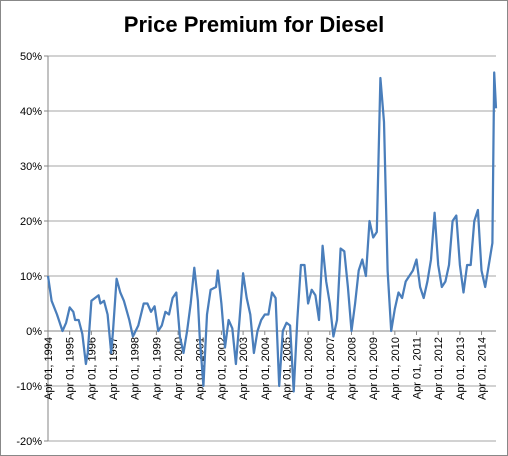 This screenshot has width=508, height=456. What do you see at coordinates (136, 368) in the screenshot?
I see `x-tick-label: Apr 01, 1998` at bounding box center [136, 368].